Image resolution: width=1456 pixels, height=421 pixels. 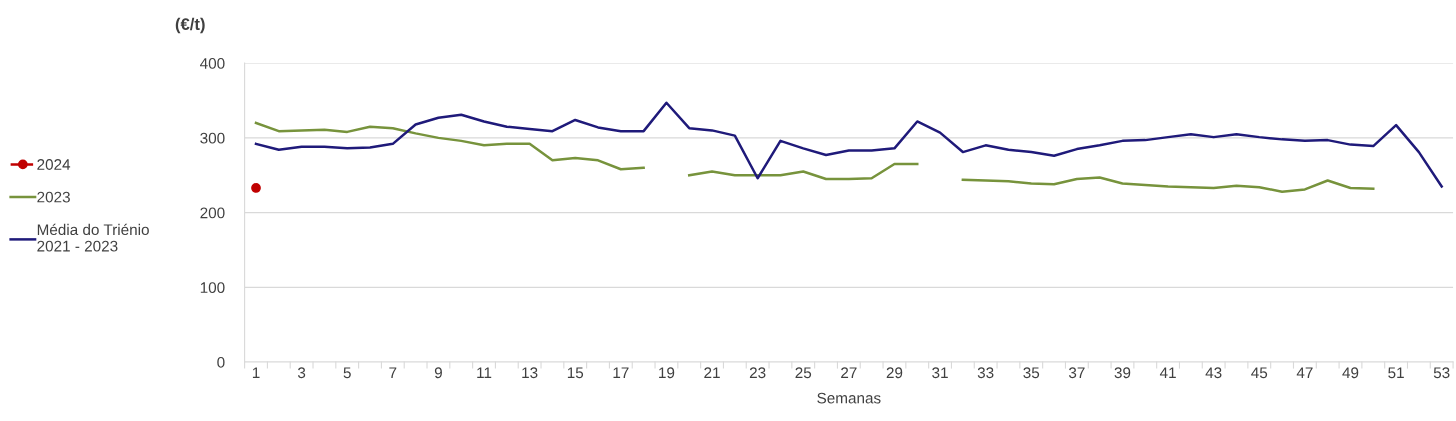 What do you see at coordinates (438, 373) in the screenshot?
I see `x-tick-label: 9` at bounding box center [438, 373].